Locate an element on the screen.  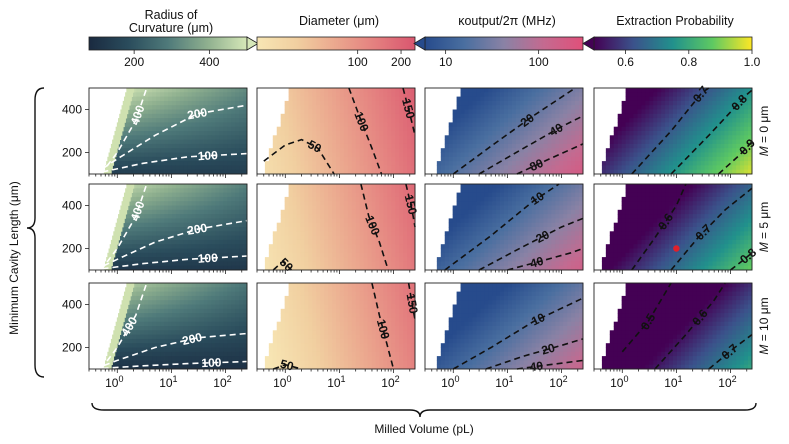
contour-label: 100 is located at coordinates (383, 329).